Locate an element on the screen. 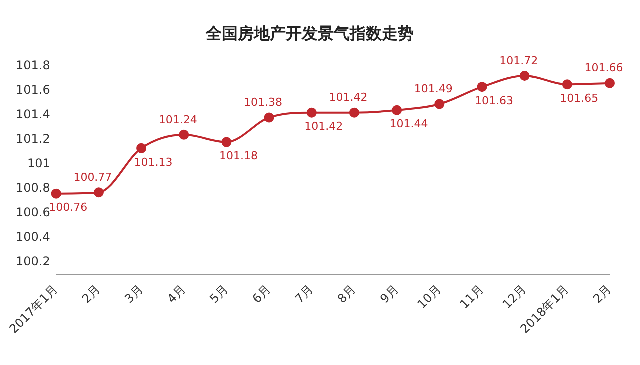 The image size is (640, 365). data-label: 101.72 is located at coordinates (519, 61).